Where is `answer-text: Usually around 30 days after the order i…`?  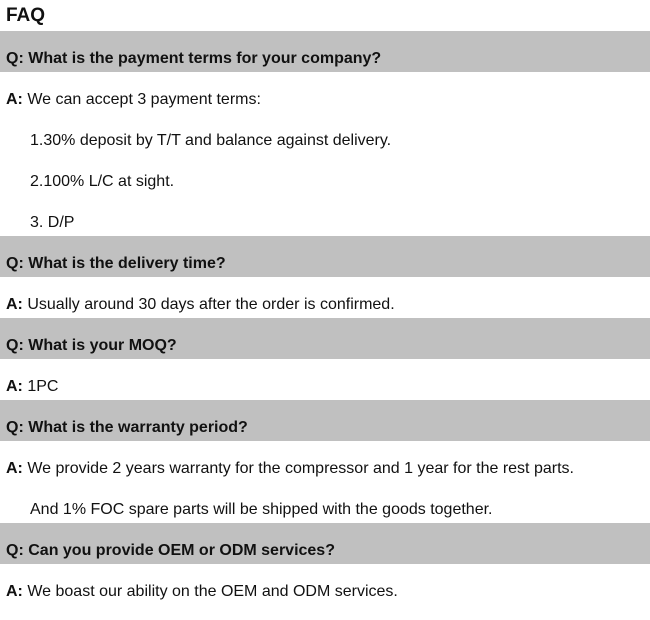 answer-text: Usually around 30 days after the order i… is located at coordinates (211, 304).